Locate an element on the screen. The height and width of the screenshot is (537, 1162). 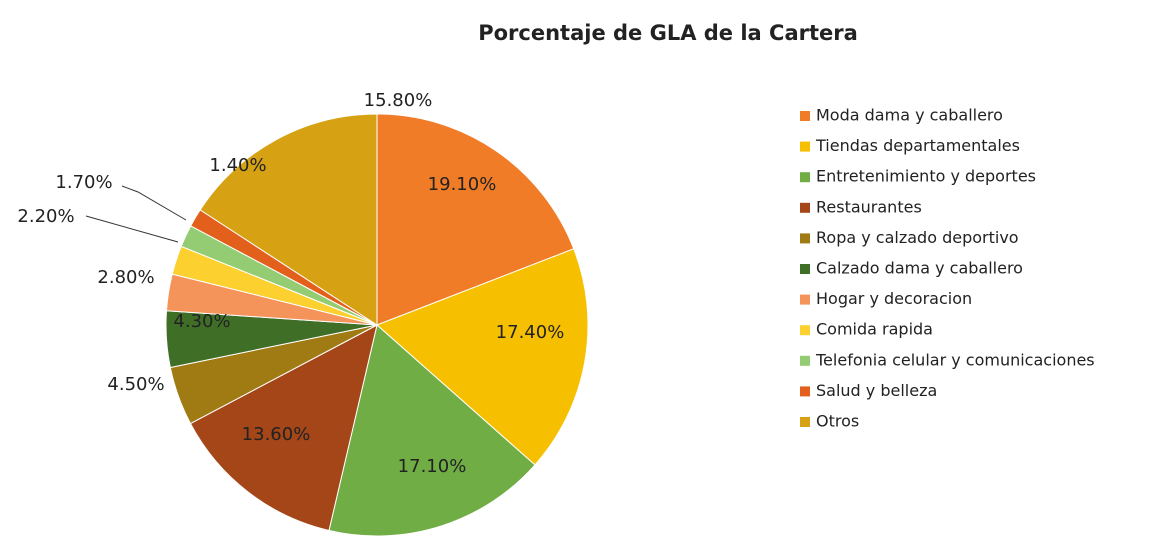
legend-label: Ropa y calzado deportivo is located at coordinates (917, 237).